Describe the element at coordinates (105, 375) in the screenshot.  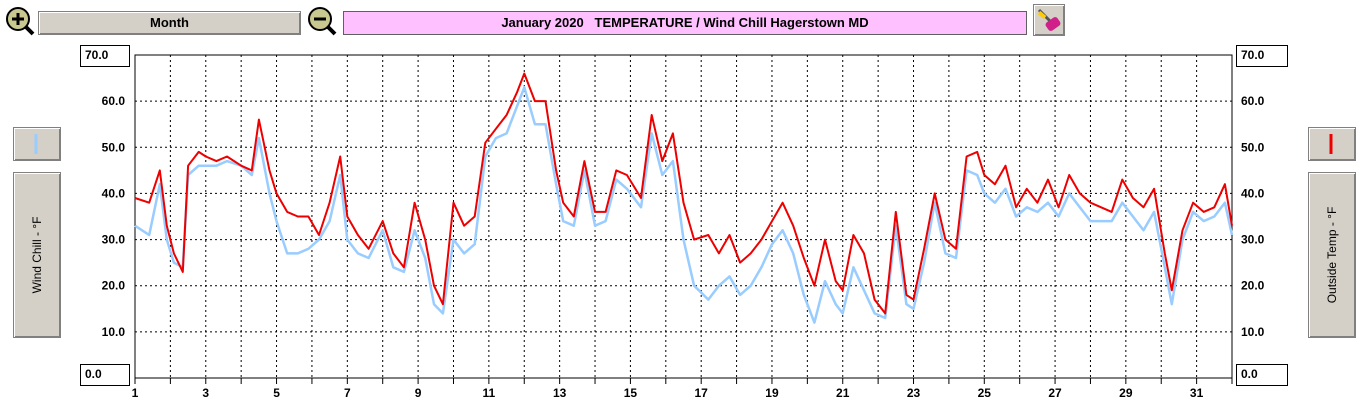
I see `left-axis-bottom-value: 0.0` at that location.